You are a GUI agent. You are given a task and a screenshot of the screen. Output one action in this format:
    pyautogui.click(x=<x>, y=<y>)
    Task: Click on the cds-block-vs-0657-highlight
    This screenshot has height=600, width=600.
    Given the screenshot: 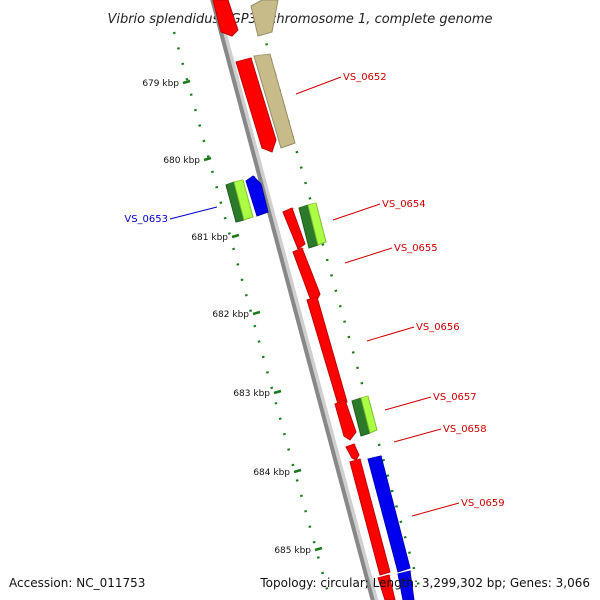 What is the action you would take?
    pyautogui.click(x=341, y=402)
    